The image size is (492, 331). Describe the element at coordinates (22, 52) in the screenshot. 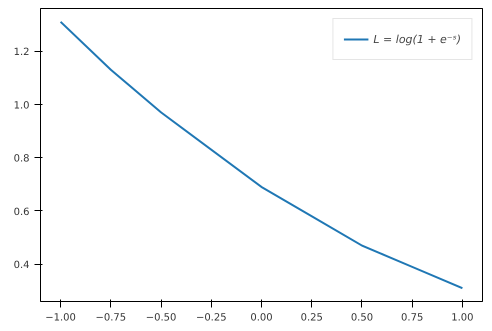

I see `y-tick-label: 1.2` at that location.